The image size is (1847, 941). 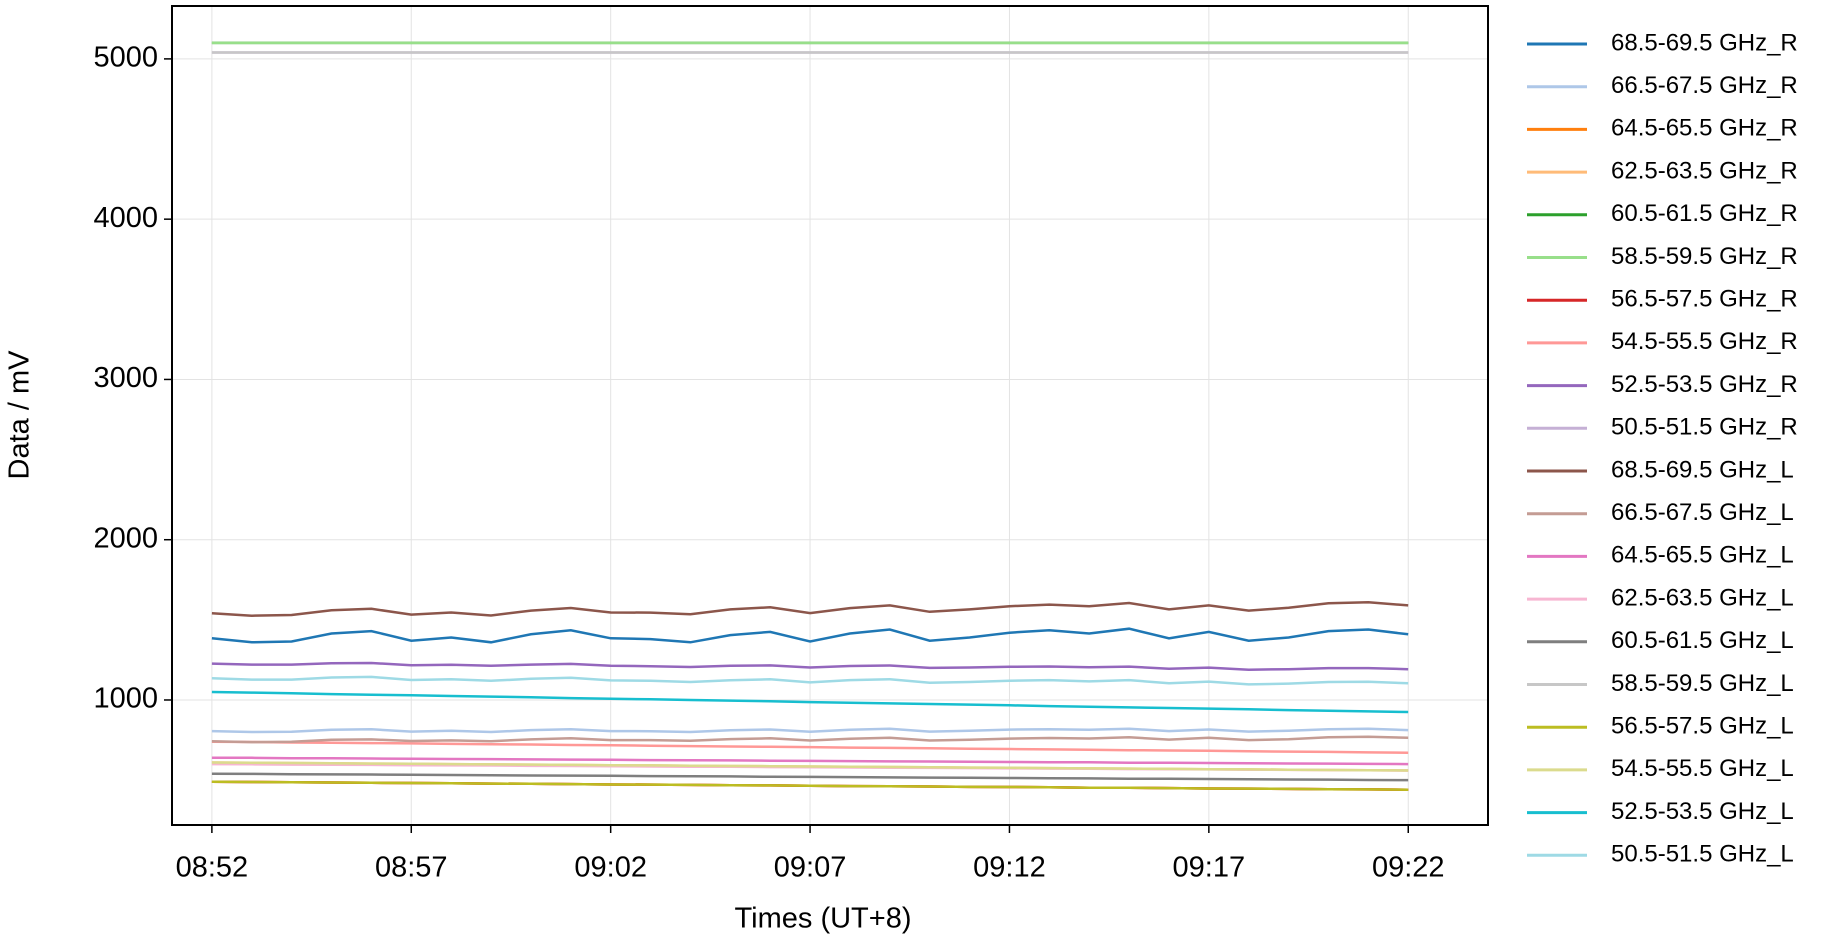 I want to click on legend-label: 54.5-55.5 GHz_R, so click(x=1704, y=341).